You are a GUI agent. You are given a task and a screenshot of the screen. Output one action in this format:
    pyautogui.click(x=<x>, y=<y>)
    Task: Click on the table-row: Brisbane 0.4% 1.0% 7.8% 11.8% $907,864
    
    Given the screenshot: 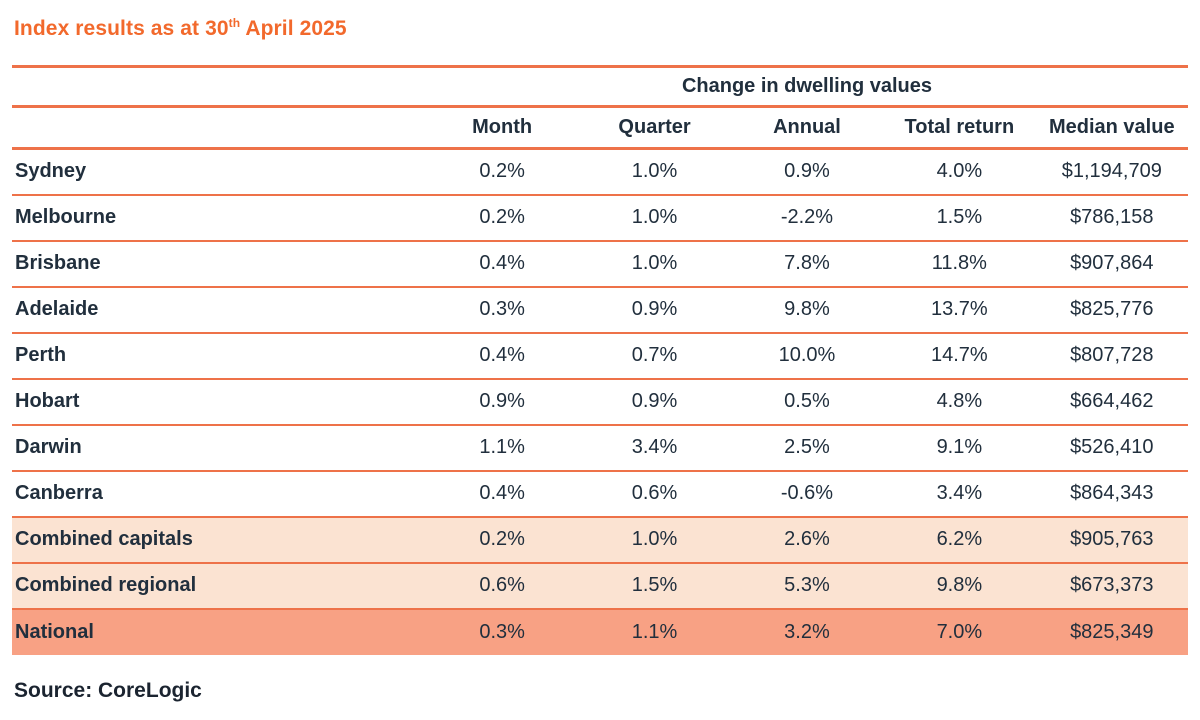 What is the action you would take?
    pyautogui.click(x=600, y=264)
    